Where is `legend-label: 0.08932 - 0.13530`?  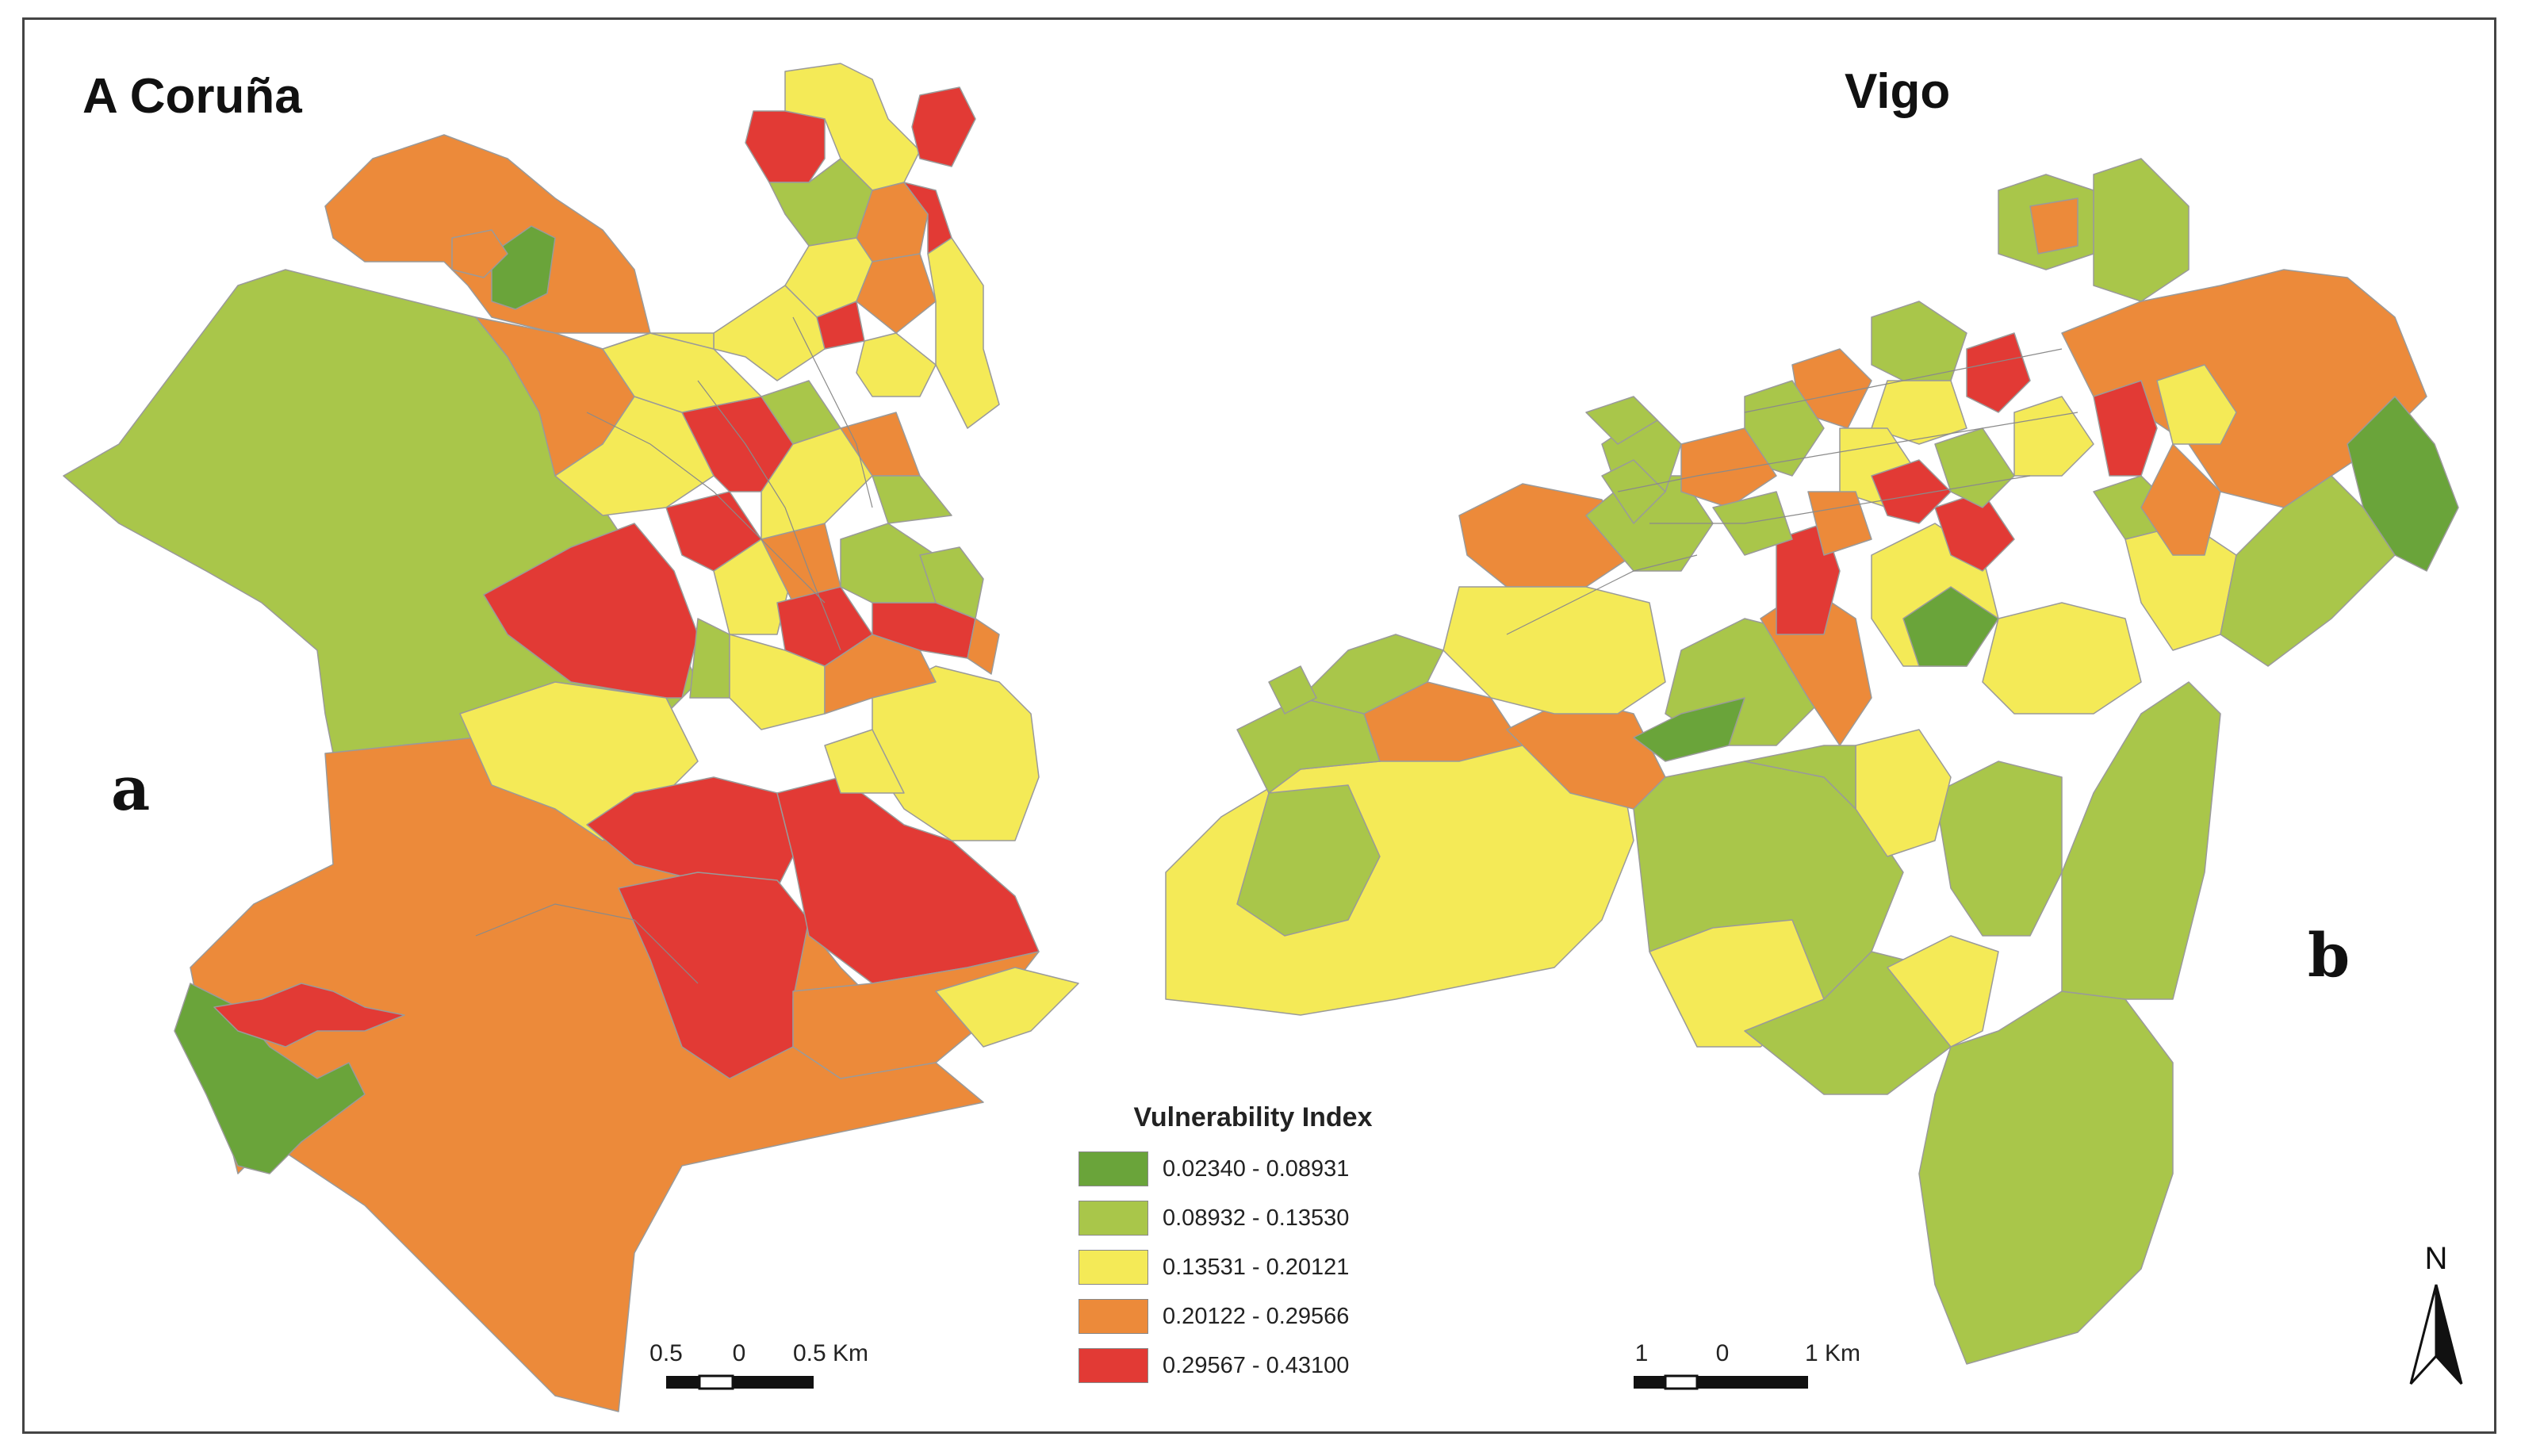 legend-label: 0.08932 - 0.13530 is located at coordinates (1256, 1218).